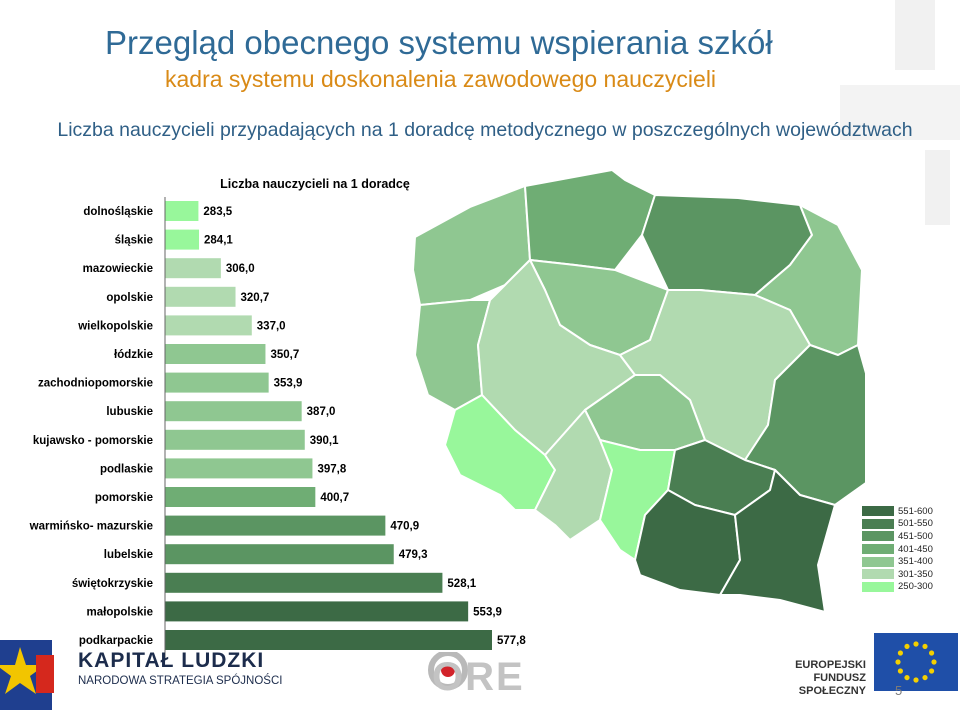 The width and height of the screenshot is (960, 710). Describe the element at coordinates (217, 212) in the screenshot. I see `value-label-0: 283,5` at that location.